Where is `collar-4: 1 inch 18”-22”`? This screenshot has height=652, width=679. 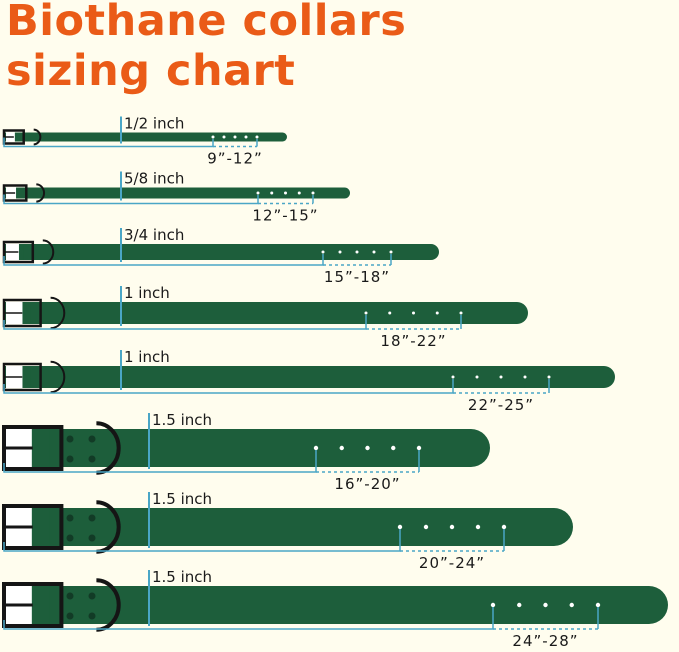 collar-4: 1 inch 18”-22” is located at coordinates (265, 317).